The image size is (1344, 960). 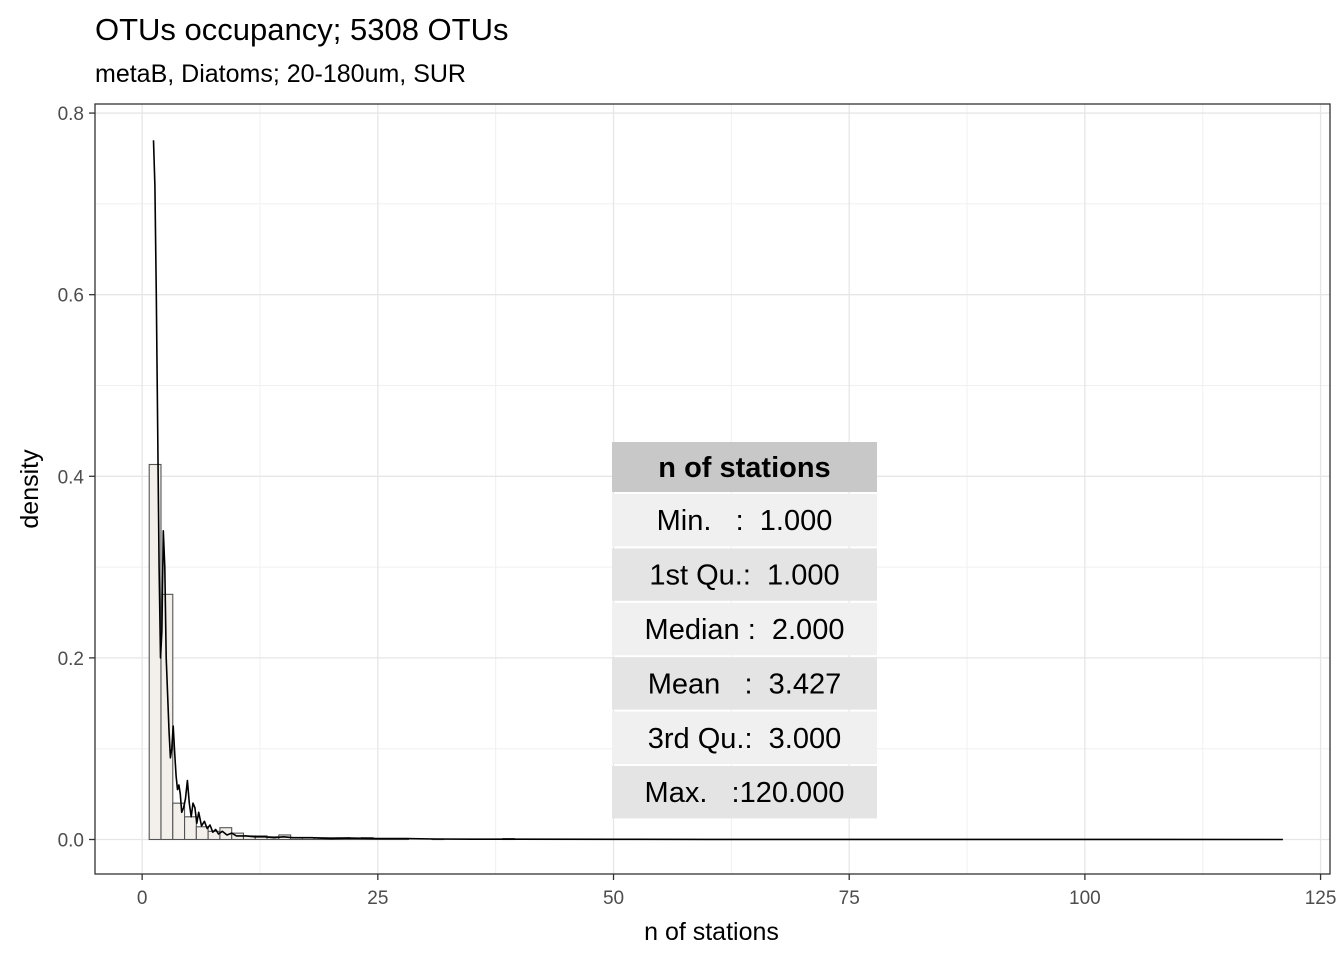 I want to click on x-tick-label: 25, so click(x=377, y=898).